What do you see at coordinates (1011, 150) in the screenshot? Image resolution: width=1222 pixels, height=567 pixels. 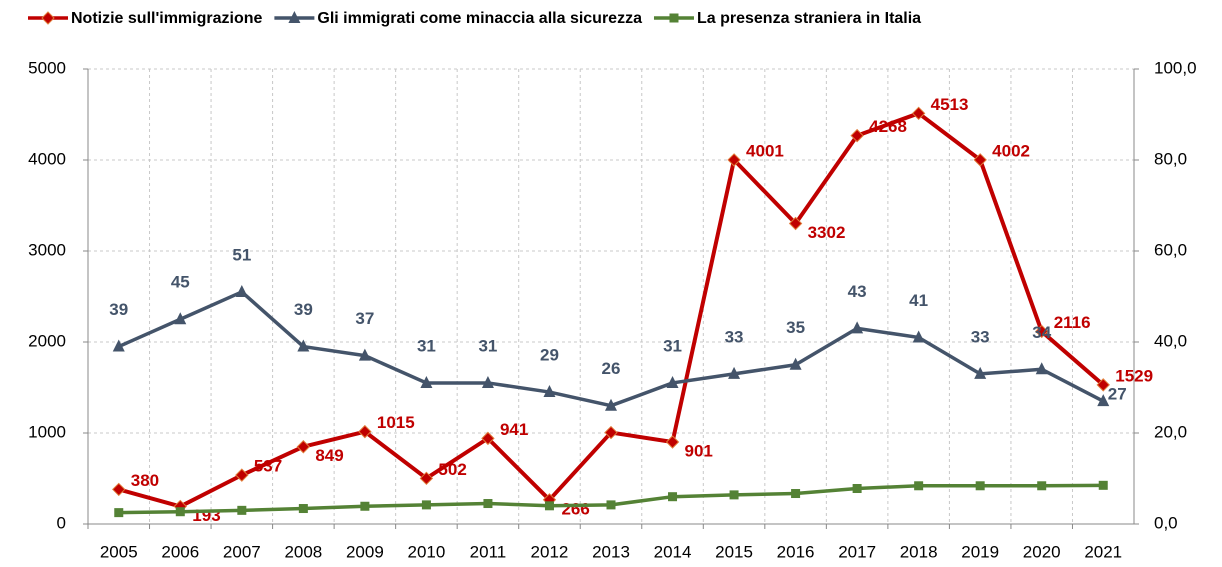 I see `data-label: 4002` at bounding box center [1011, 150].